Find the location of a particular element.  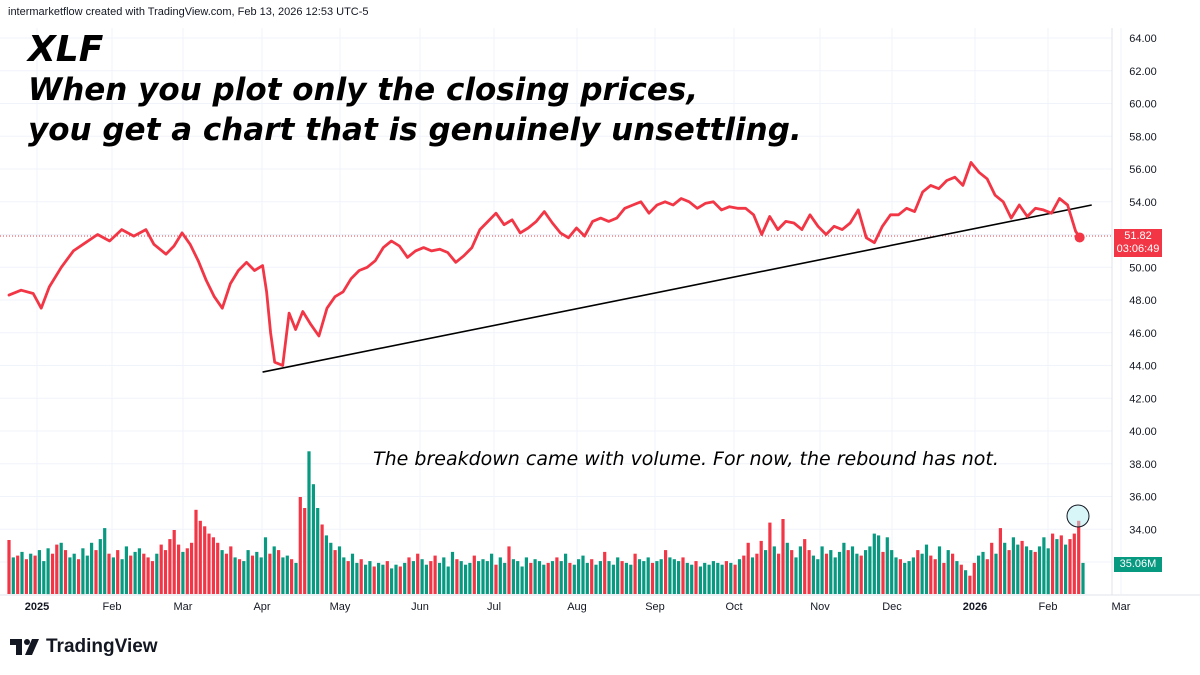

x-tick-label: 2025 is located at coordinates (37, 607).